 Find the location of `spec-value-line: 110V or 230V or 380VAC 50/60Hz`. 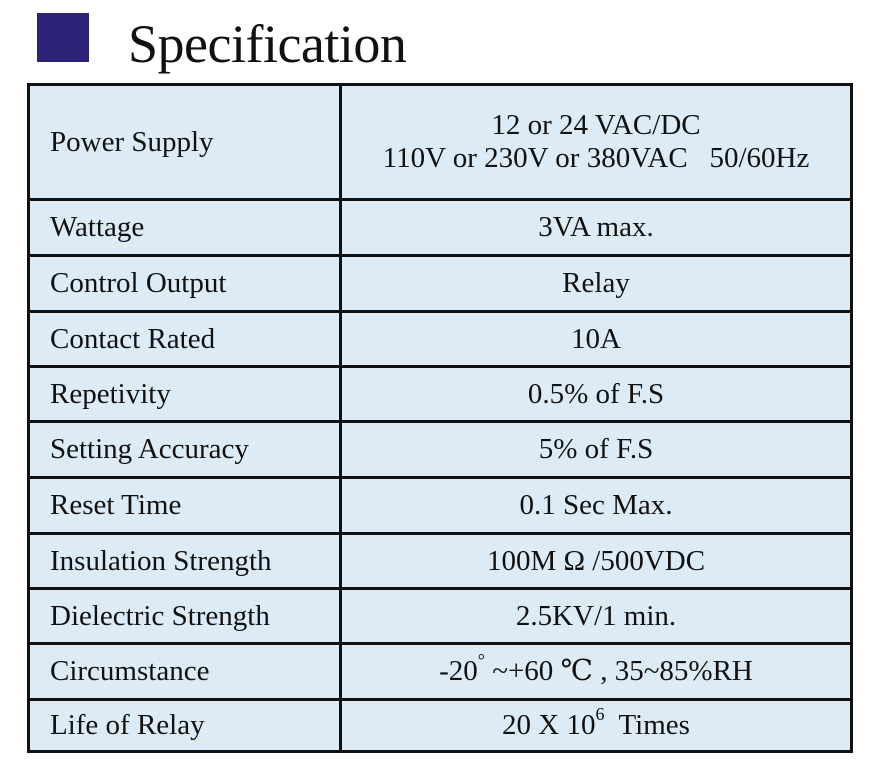

spec-value-line: 110V or 230V or 380VAC 50/60Hz is located at coordinates (596, 158).